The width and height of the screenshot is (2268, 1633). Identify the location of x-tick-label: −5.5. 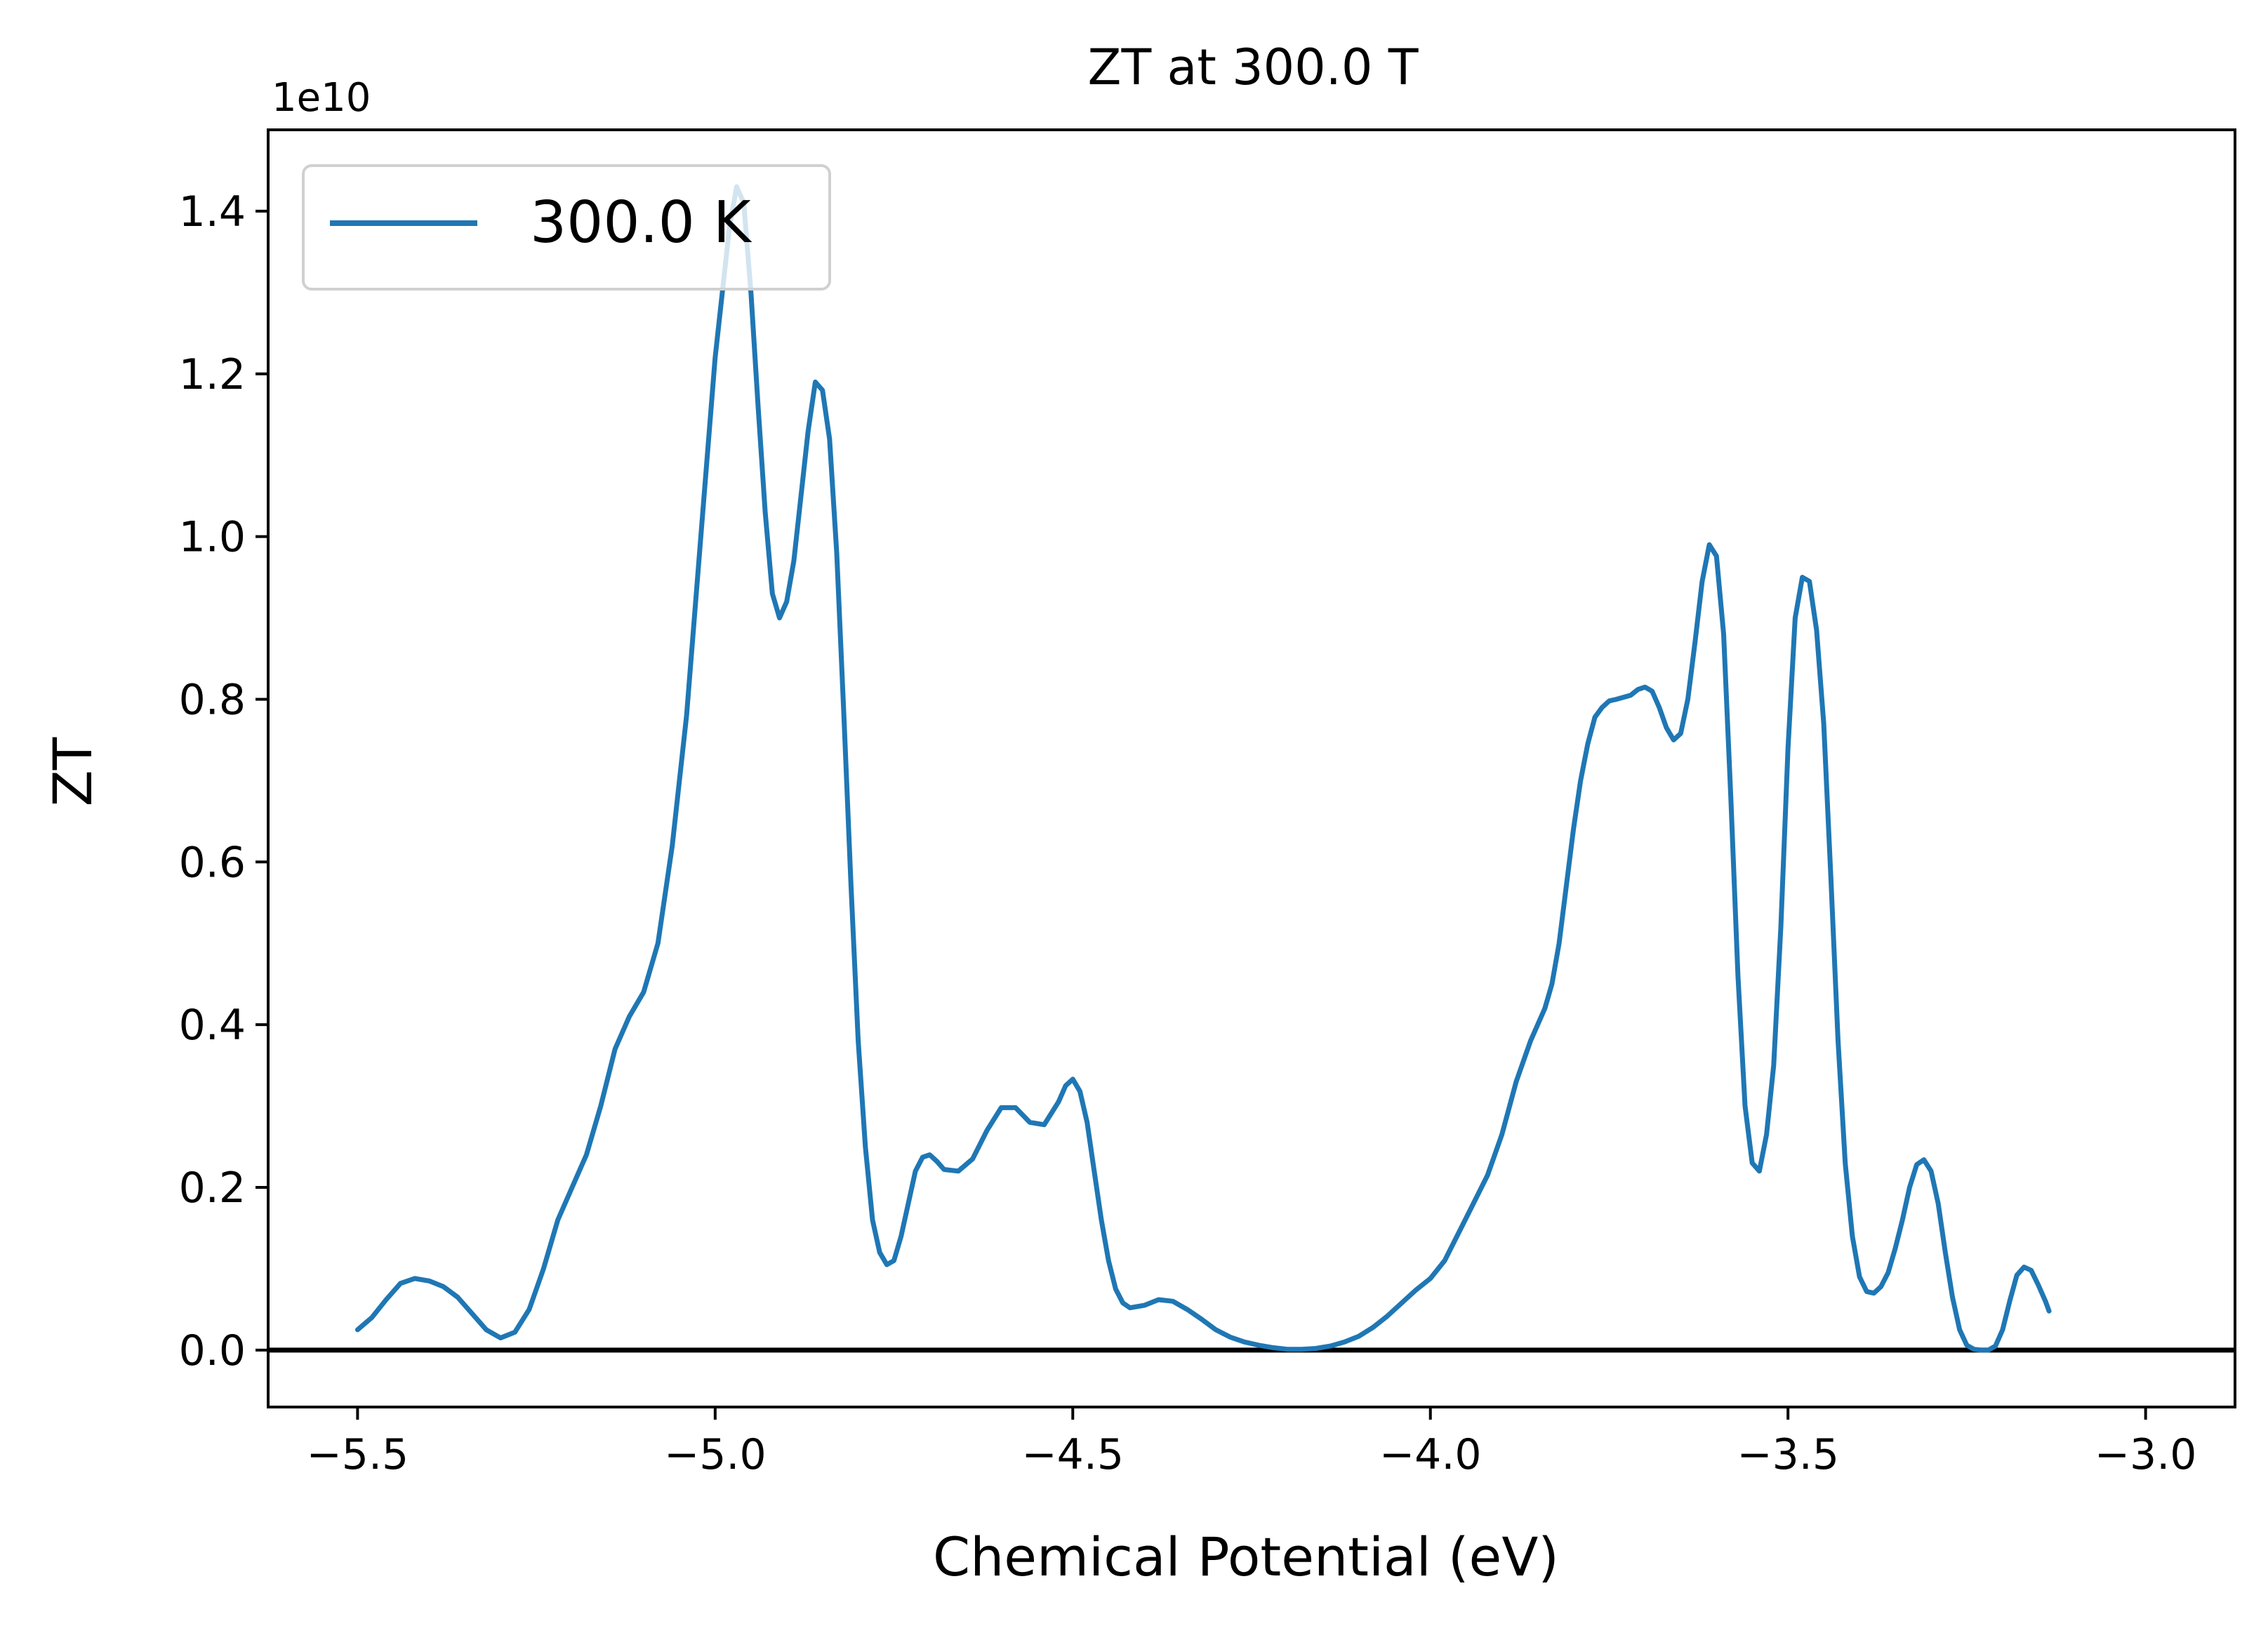
(358, 1455).